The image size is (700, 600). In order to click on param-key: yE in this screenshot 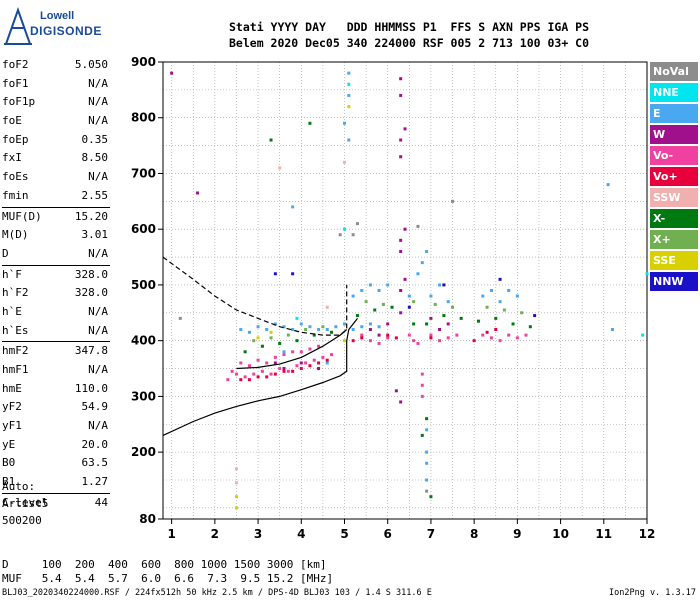, I will do `click(9, 444)`.